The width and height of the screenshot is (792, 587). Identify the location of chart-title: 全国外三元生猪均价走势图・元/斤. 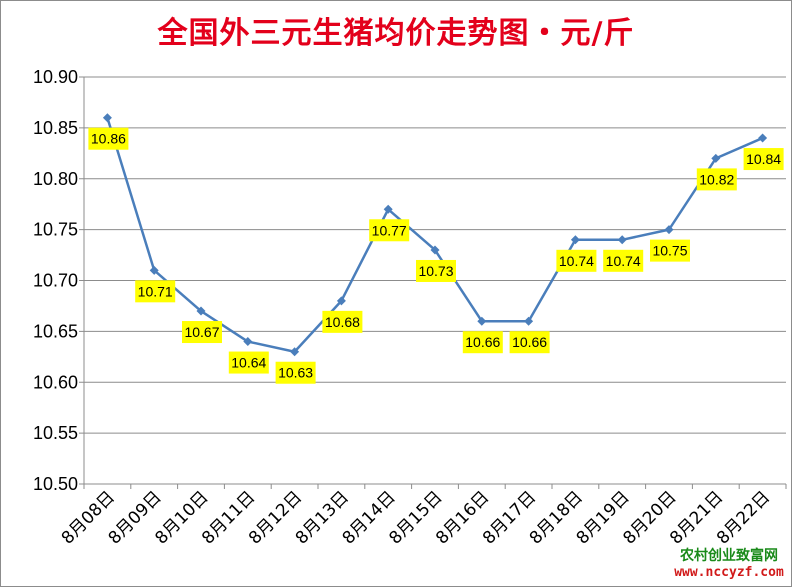
(396, 33).